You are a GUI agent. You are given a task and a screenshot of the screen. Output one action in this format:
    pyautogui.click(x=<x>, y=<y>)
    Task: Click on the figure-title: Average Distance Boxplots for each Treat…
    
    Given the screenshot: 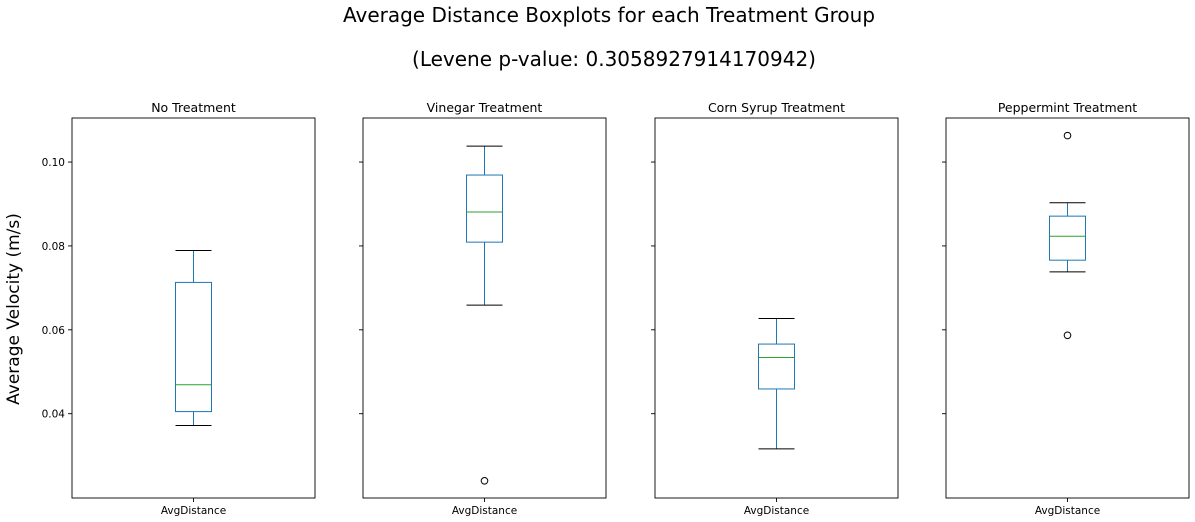 What is the action you would take?
    pyautogui.click(x=609, y=15)
    